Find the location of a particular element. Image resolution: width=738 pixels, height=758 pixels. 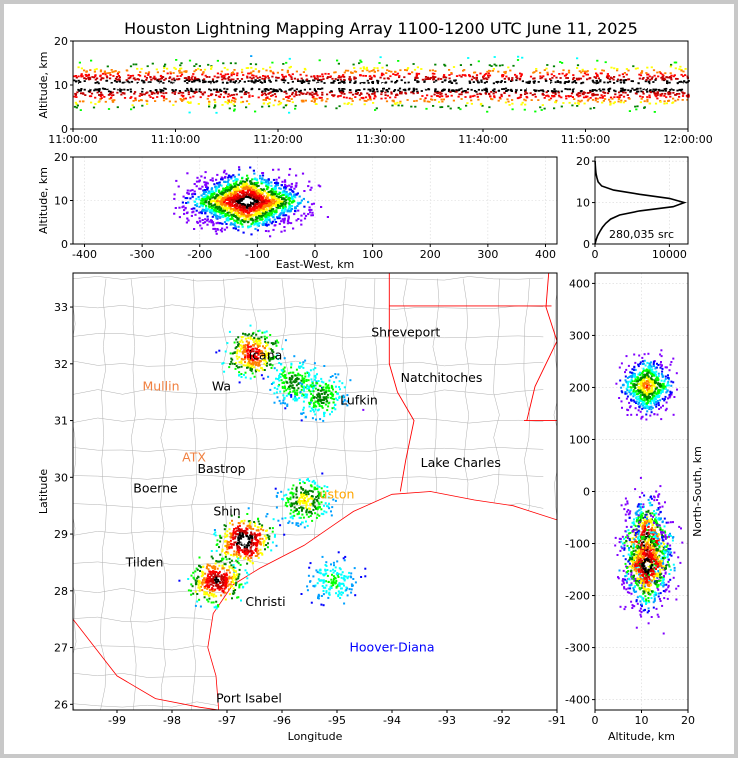

ns-tick-label: -100 is located at coordinates (577, 544).